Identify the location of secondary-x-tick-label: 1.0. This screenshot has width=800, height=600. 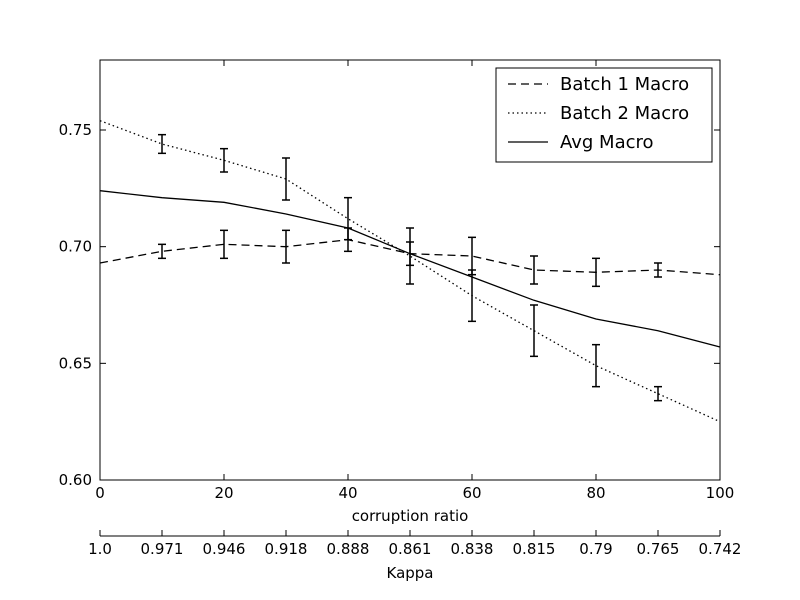
(100, 549).